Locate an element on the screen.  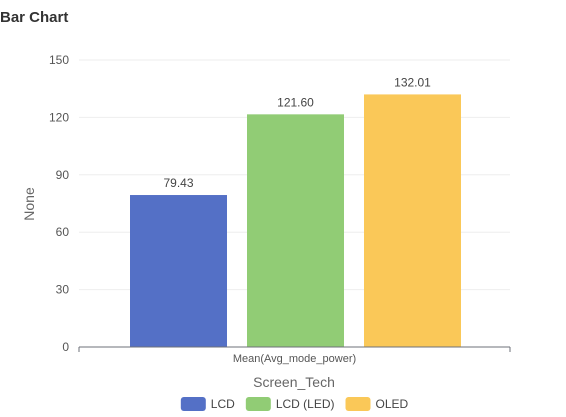
bar-value-label: 132.01 is located at coordinates (412, 82).